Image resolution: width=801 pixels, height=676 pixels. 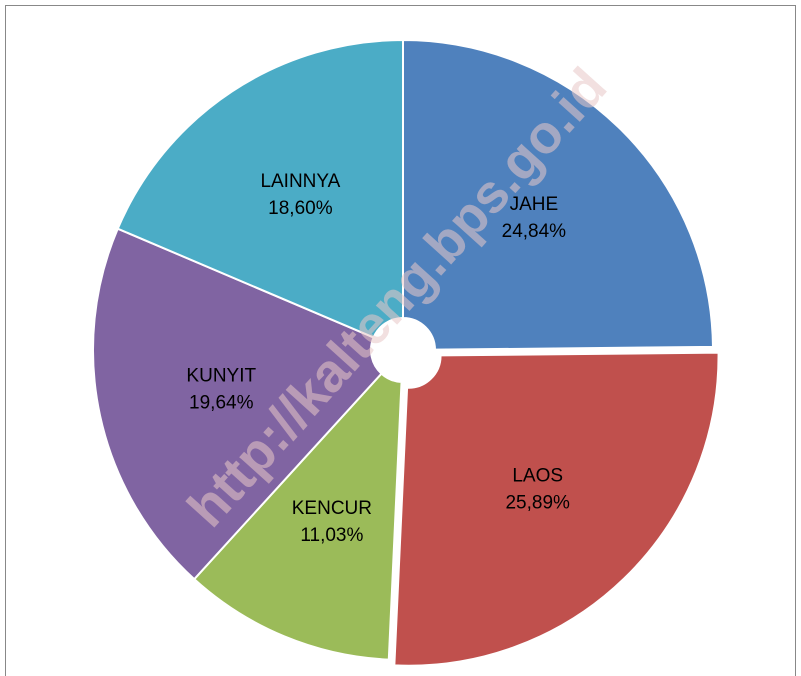 What do you see at coordinates (300, 208) in the screenshot?
I see `slice-value: 18,60%` at bounding box center [300, 208].